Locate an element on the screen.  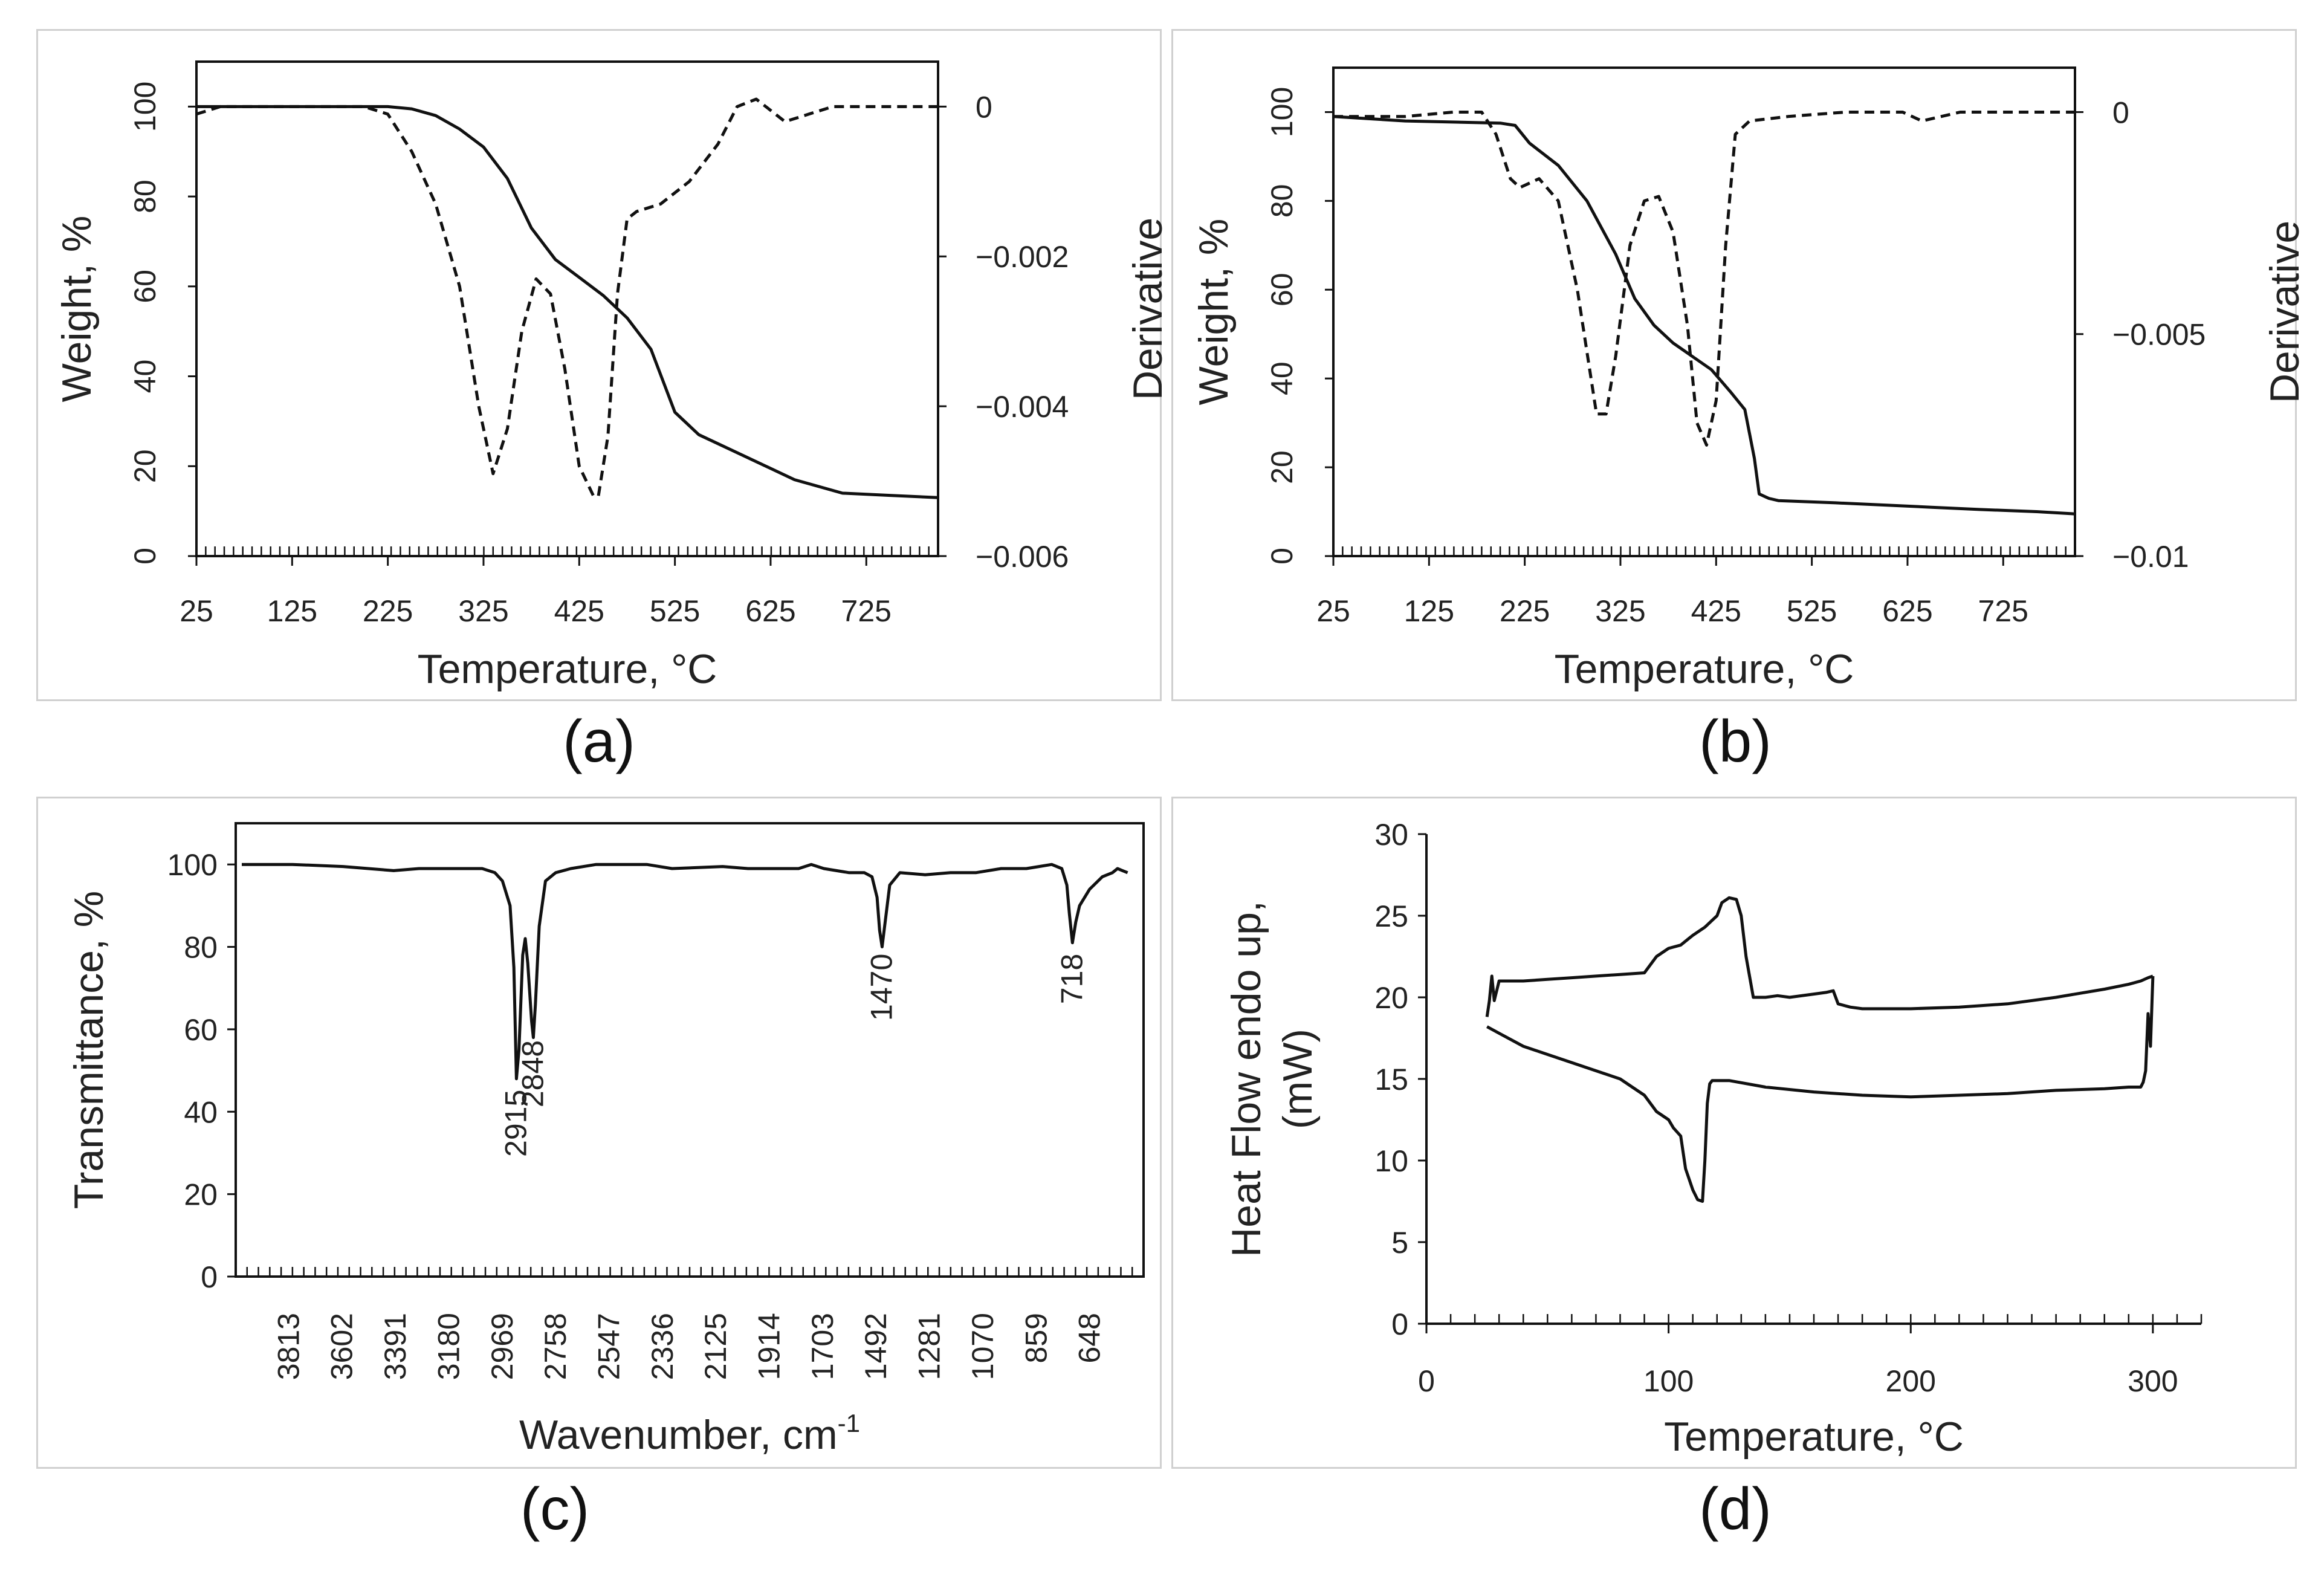
y-axis-title-line2-d: (mW) is located at coordinates (1298, 1079).